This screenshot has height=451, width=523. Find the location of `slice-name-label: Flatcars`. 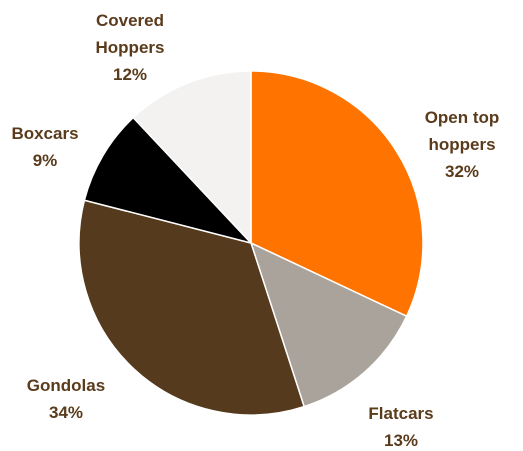

slice-name-label: Flatcars is located at coordinates (400, 413).